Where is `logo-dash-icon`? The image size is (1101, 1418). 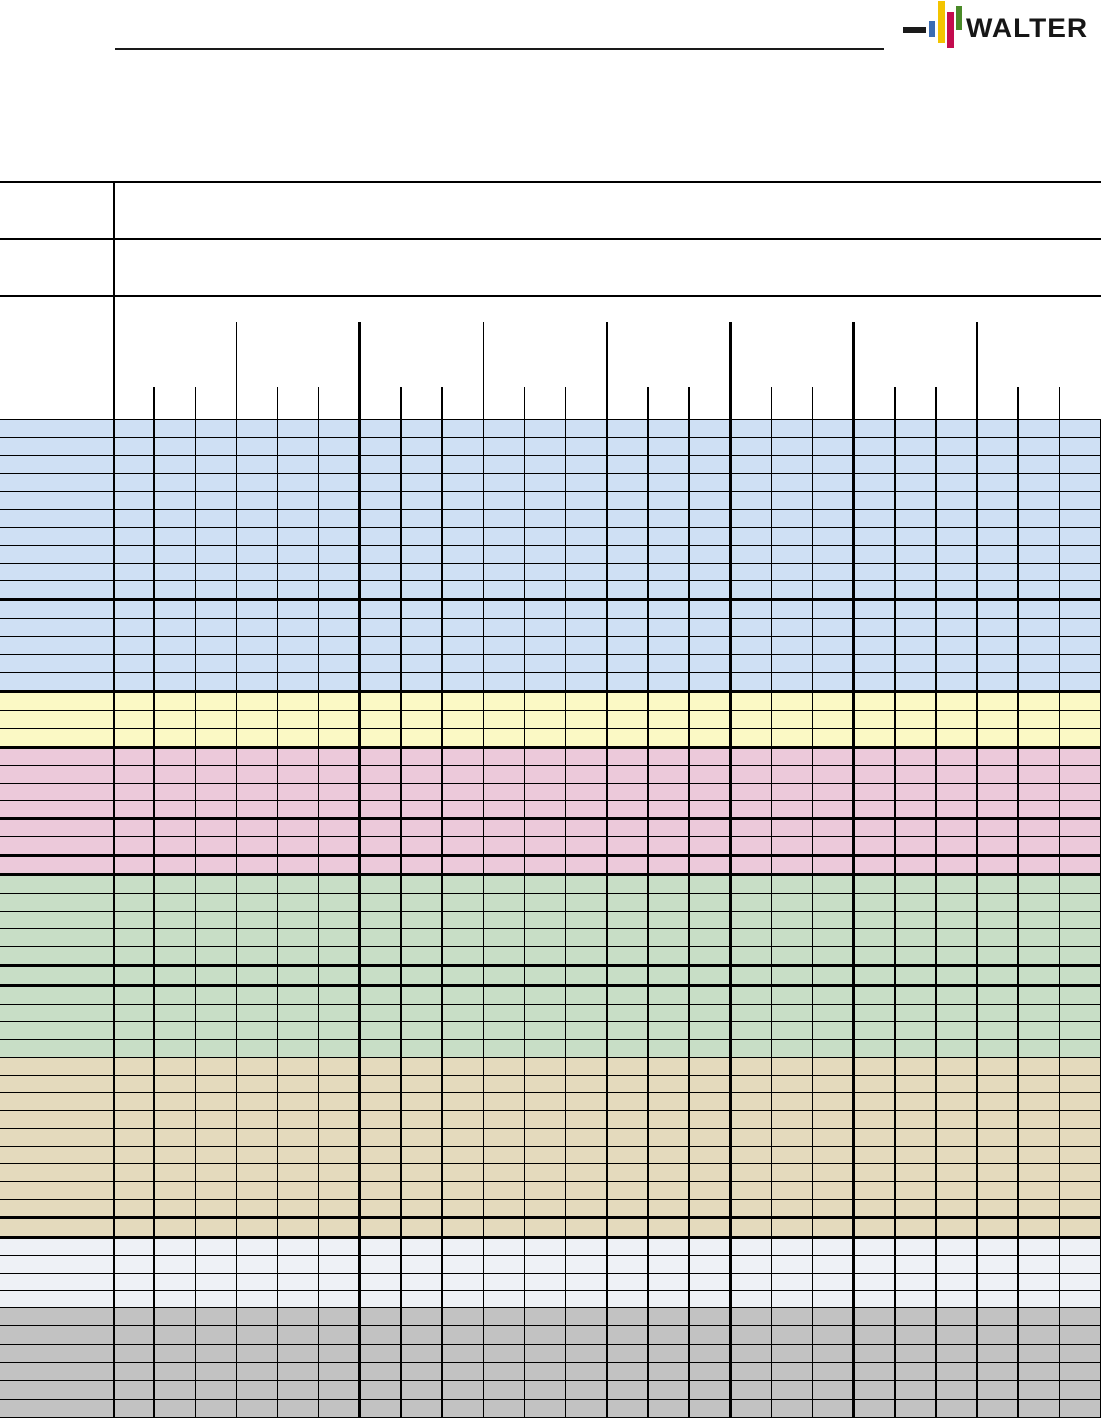
logo-dash-icon is located at coordinates (914, 30).